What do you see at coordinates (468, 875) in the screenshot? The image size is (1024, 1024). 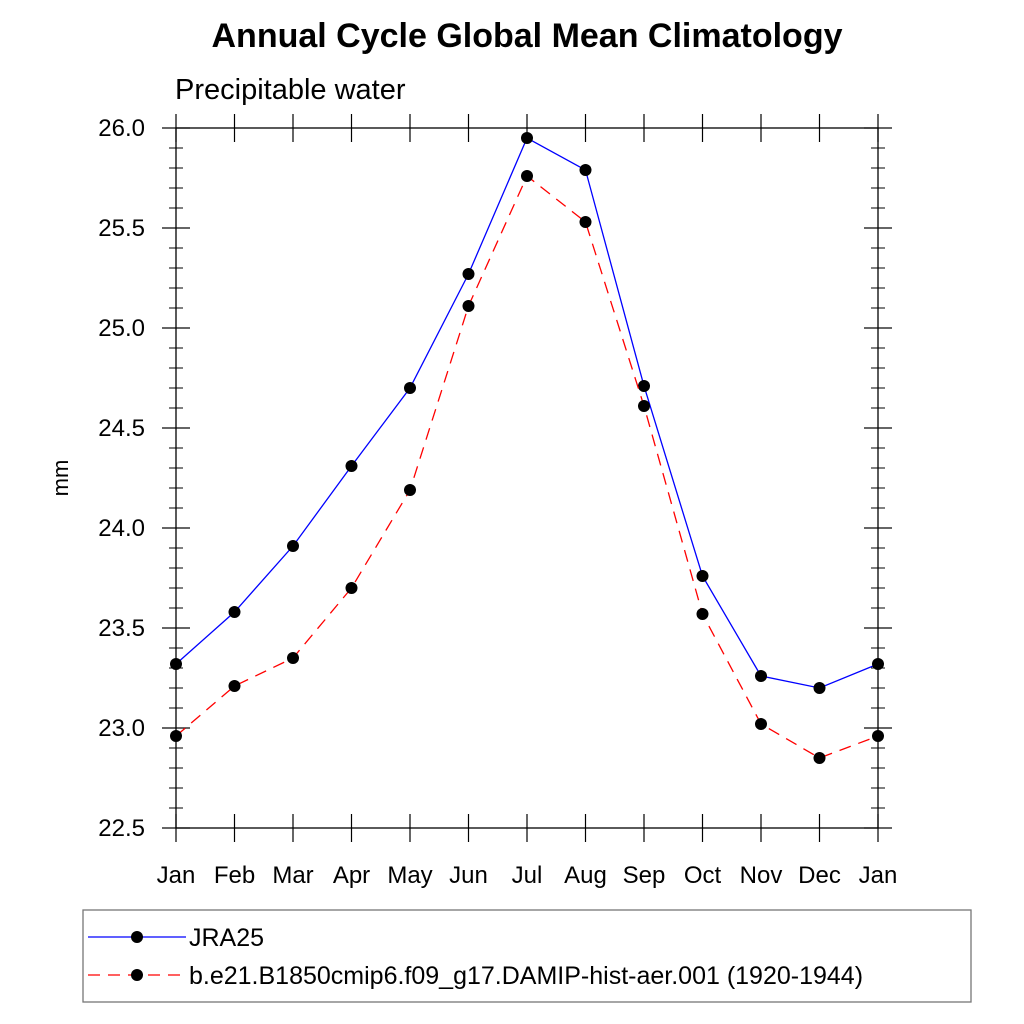 I see `x-tick-label: Jun` at bounding box center [468, 875].